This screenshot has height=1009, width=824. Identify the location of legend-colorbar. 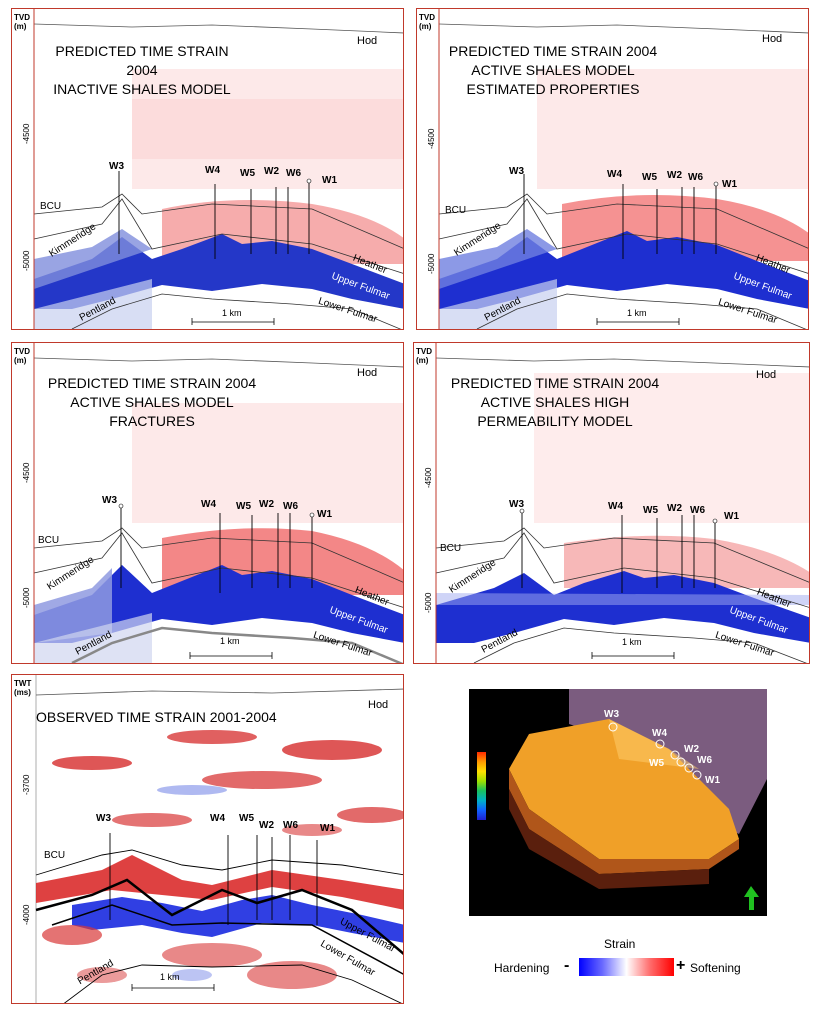
(626, 967).